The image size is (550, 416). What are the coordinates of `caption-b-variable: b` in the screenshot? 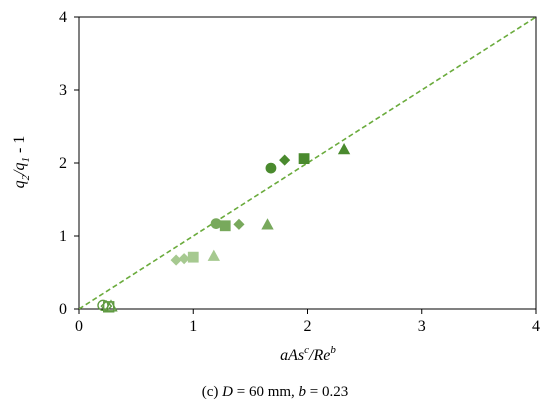 It's located at (302, 392).